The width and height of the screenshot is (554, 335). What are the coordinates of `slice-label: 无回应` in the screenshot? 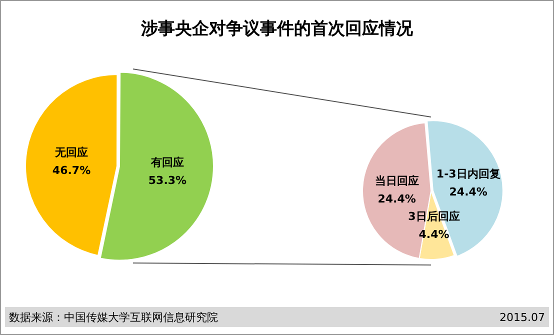 It's located at (71, 153).